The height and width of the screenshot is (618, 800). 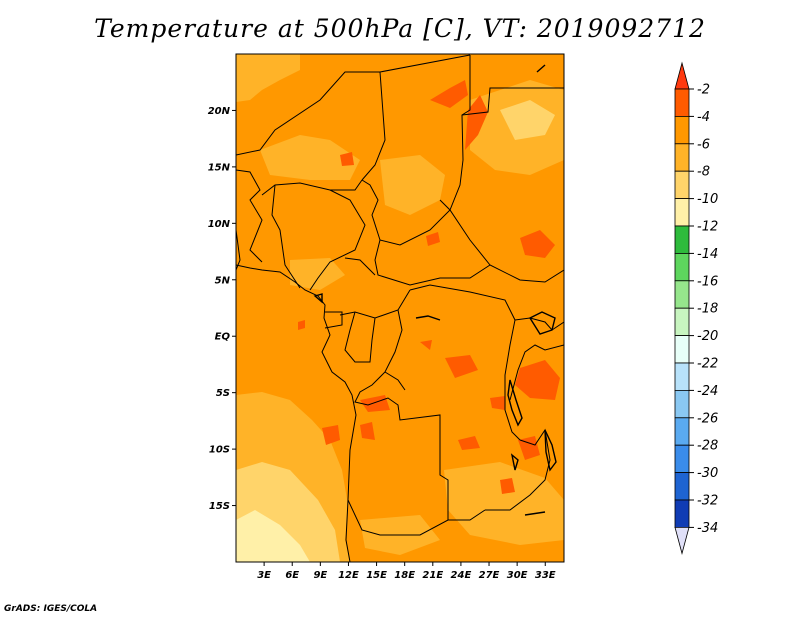 I want to click on lon-tick-label: 18E, so click(x=404, y=575).